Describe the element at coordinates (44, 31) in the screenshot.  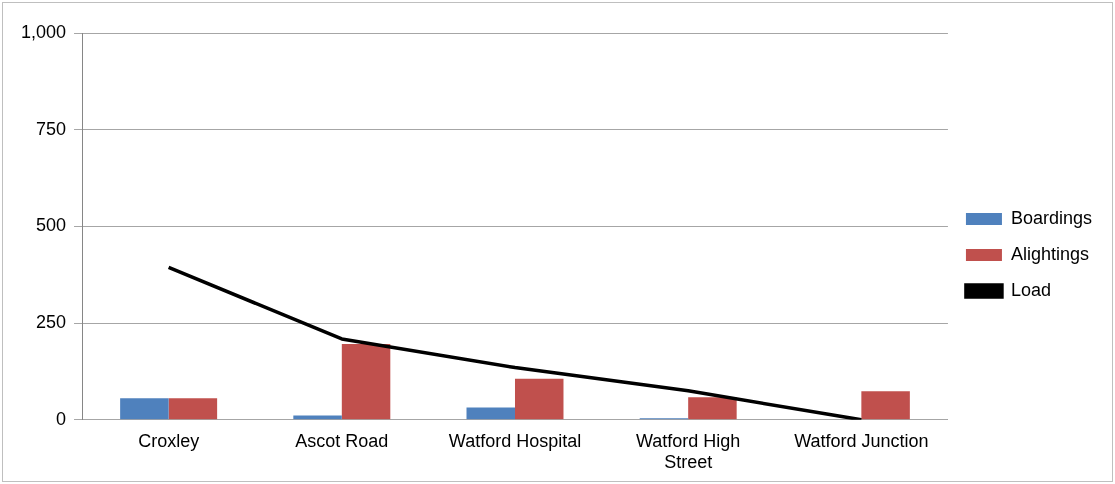
I see `y-tick-label: 1,000` at that location.